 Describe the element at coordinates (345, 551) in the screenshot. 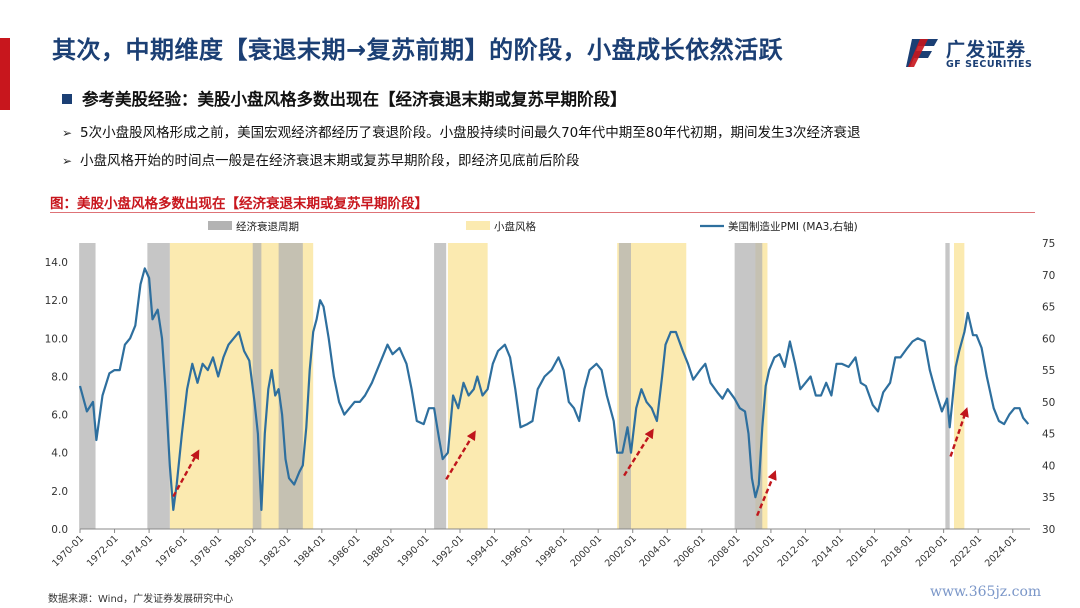

I see `x-tick-label: 1986-01` at that location.